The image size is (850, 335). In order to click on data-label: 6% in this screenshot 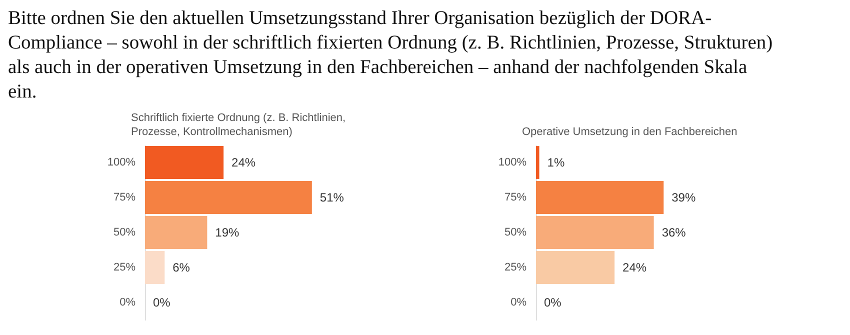, I will do `click(181, 267)`.